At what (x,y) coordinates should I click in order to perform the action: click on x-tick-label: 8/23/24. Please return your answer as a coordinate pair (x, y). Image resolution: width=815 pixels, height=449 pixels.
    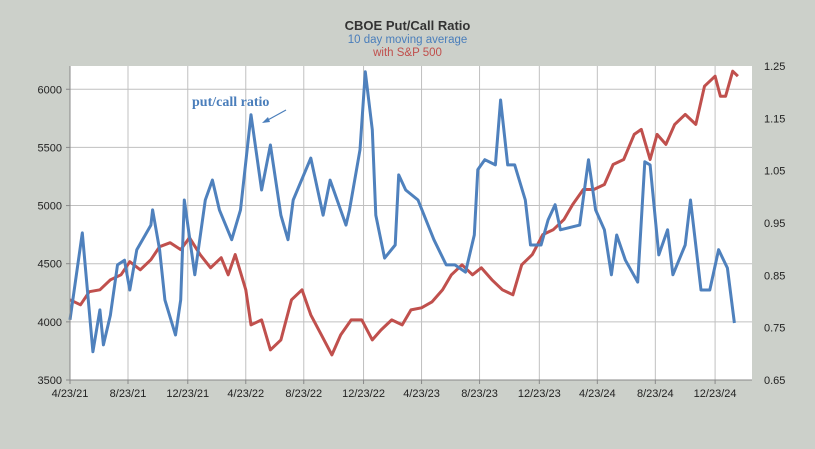
    Looking at the image, I should click on (655, 394).